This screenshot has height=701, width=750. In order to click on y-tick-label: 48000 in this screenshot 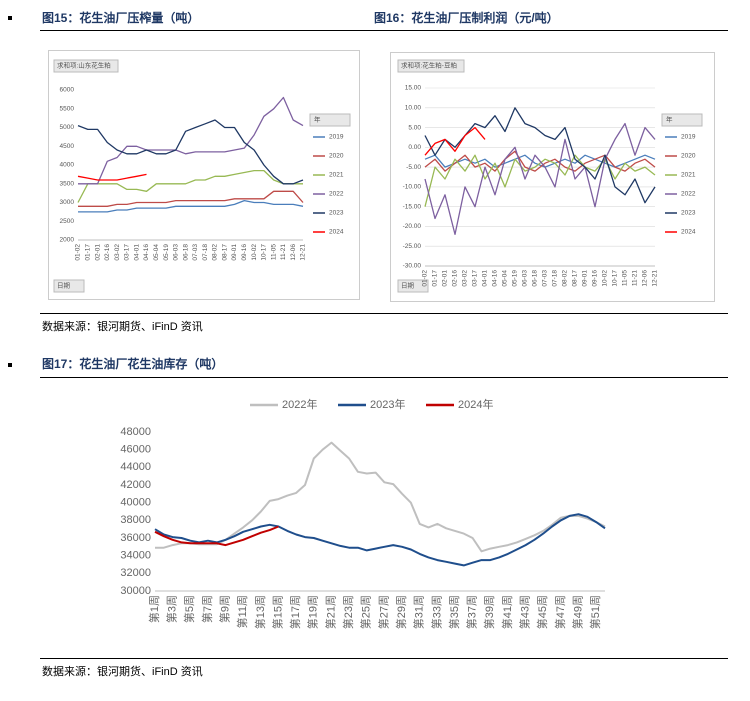, I will do `click(135, 432)`.